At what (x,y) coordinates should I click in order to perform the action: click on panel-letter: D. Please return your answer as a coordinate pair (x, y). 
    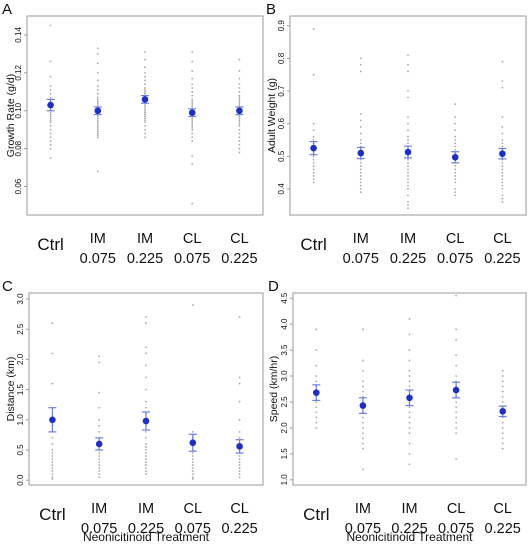
    Looking at the image, I should click on (273, 286).